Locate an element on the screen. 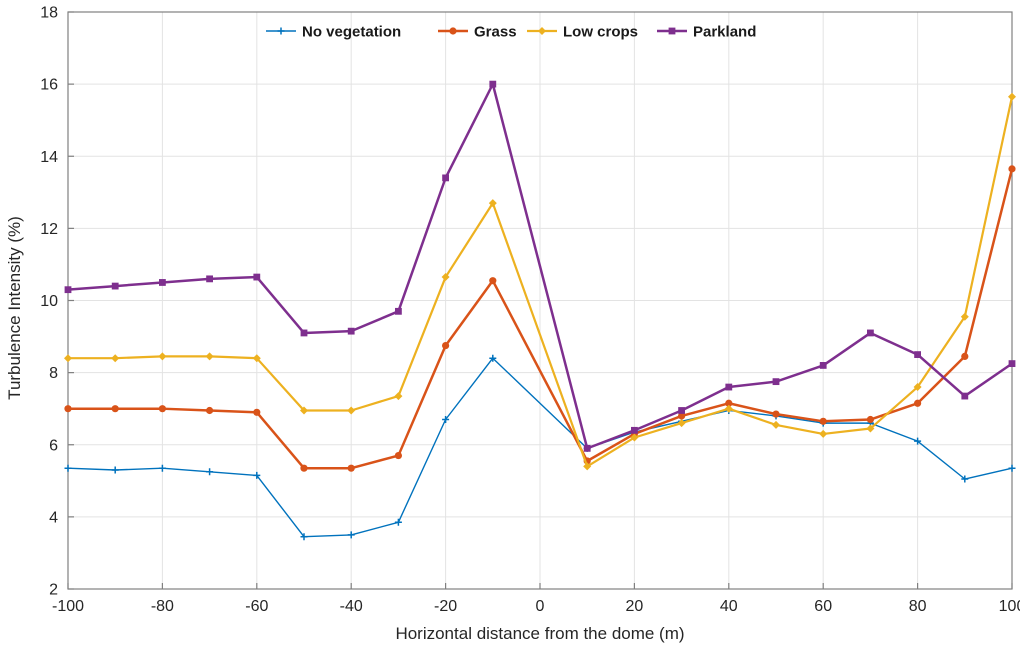 This screenshot has width=1020, height=652. y-tick-label: 6 is located at coordinates (53, 445).